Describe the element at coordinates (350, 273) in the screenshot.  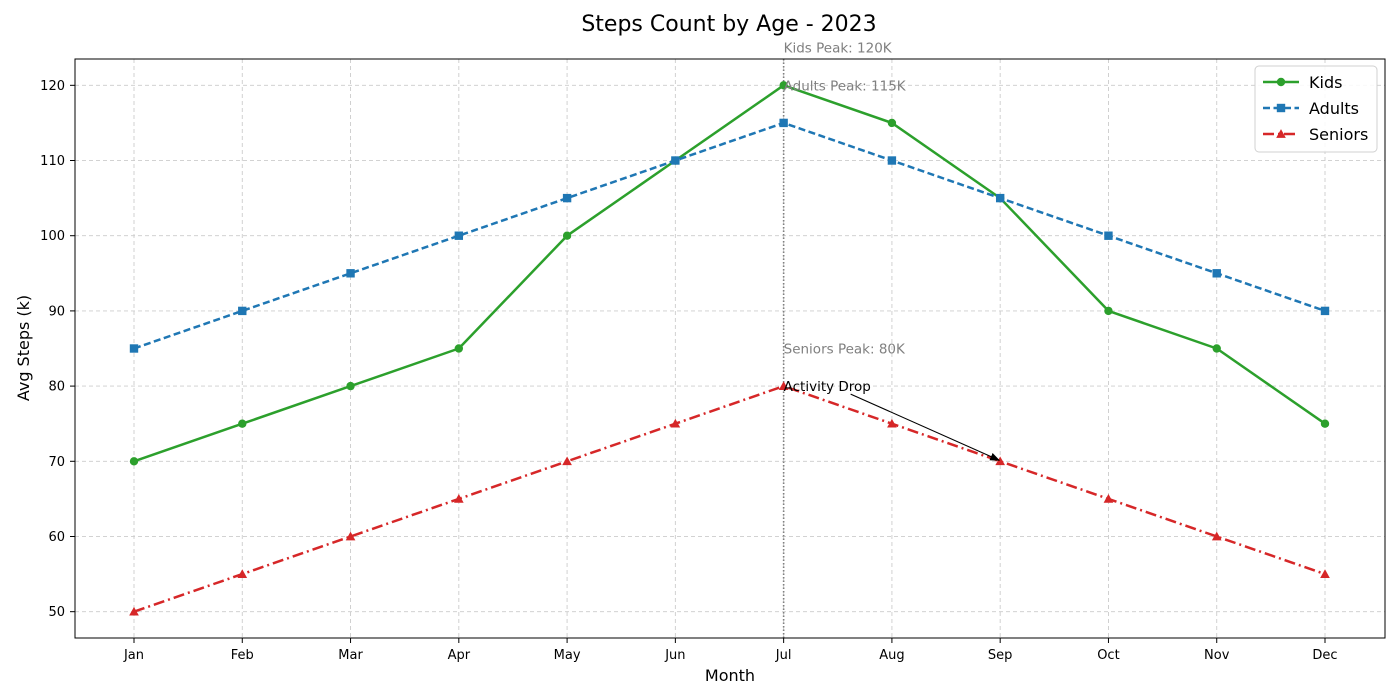
I see `data-point-adults-mar` at that location.